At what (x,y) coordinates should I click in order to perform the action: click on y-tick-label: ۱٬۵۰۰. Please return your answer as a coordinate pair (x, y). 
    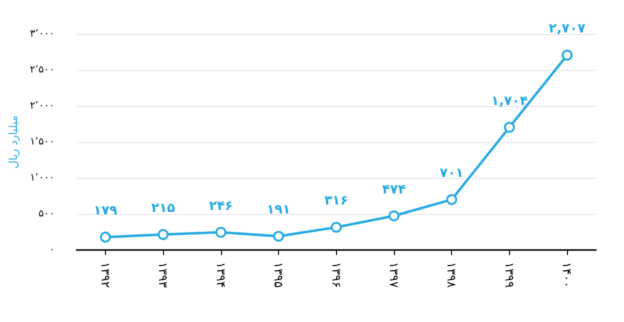
    Looking at the image, I should click on (42, 142).